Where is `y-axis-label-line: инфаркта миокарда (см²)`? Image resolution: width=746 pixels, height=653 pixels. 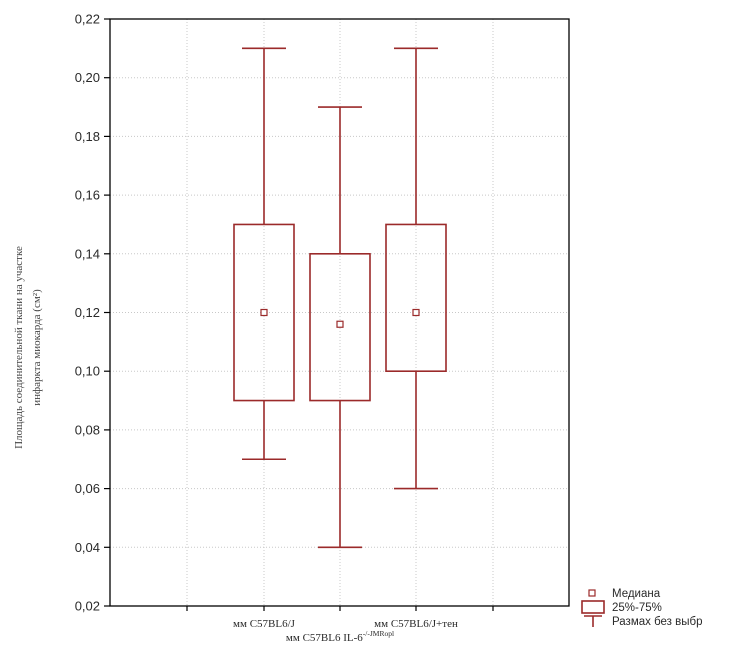 y-axis-label-line: инфаркта миокарда (см²) is located at coordinates (37, 347).